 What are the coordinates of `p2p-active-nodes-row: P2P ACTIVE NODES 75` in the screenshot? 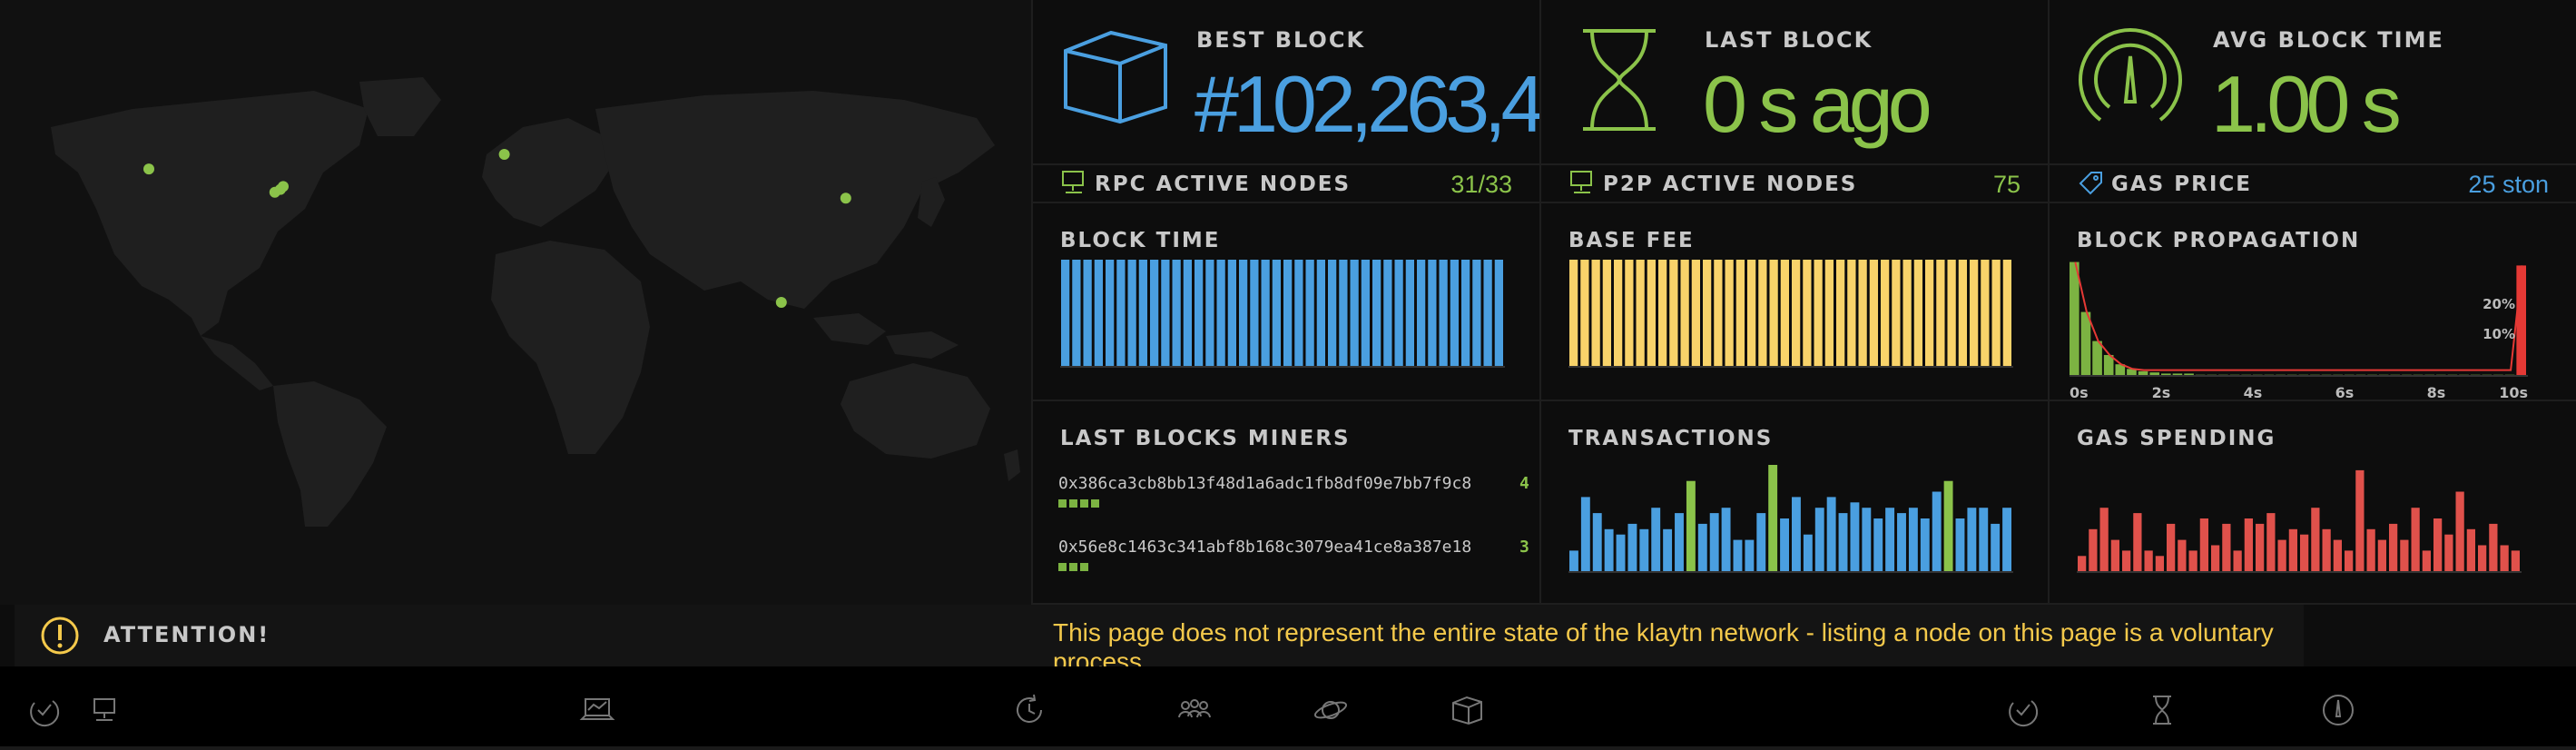 It's located at (1793, 183).